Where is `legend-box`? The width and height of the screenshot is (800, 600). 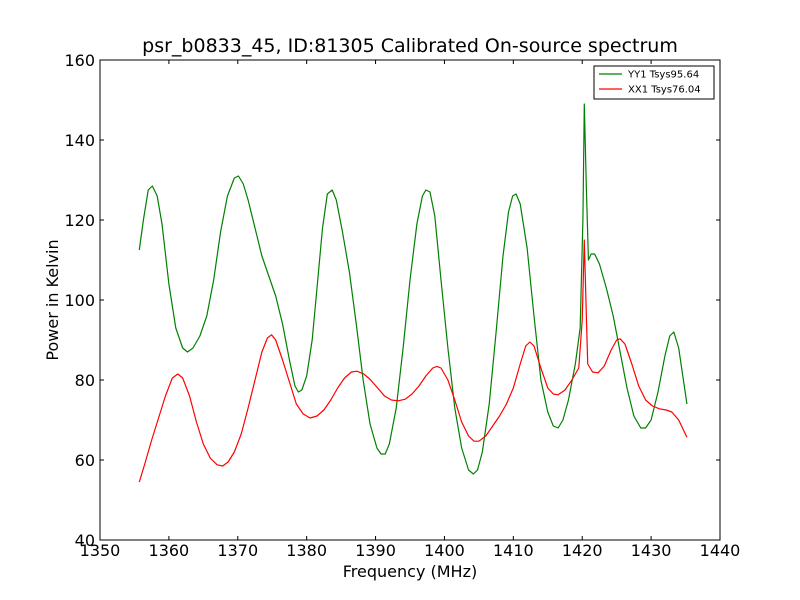 legend-box is located at coordinates (654, 82).